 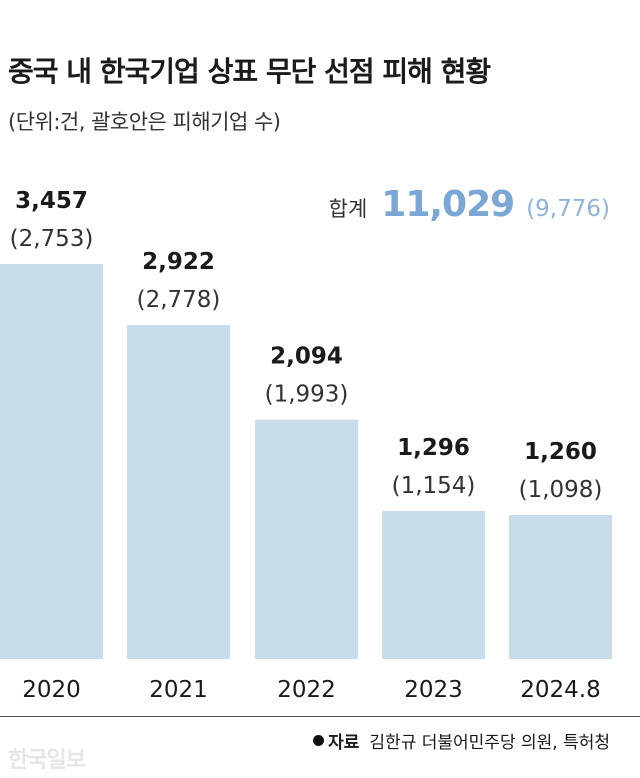 What do you see at coordinates (51, 461) in the screenshot?
I see `bar-2020` at bounding box center [51, 461].